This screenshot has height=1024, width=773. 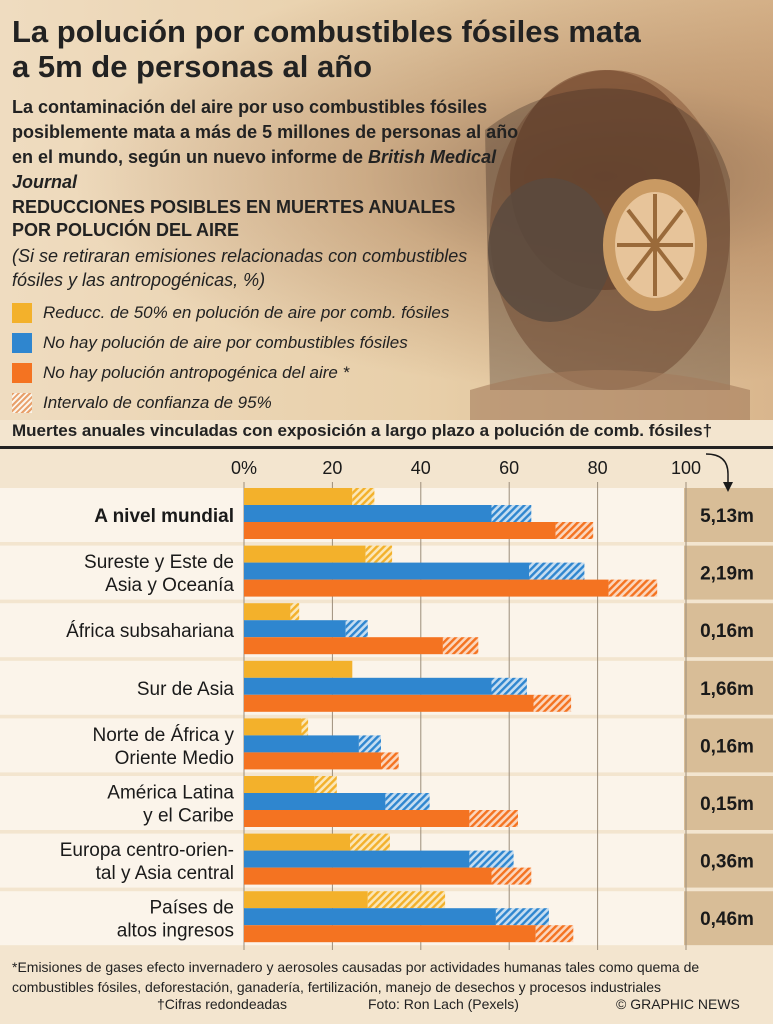 What do you see at coordinates (192, 908) in the screenshot?
I see `category-label: Países de` at bounding box center [192, 908].